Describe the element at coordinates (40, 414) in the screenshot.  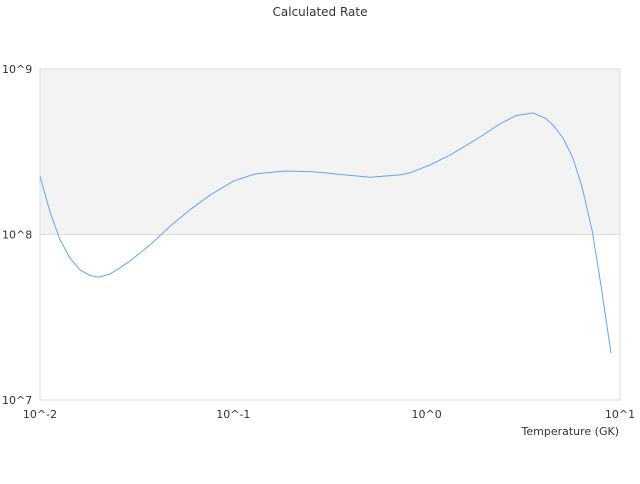
I see `x-tick-label: 10^-2` at that location.